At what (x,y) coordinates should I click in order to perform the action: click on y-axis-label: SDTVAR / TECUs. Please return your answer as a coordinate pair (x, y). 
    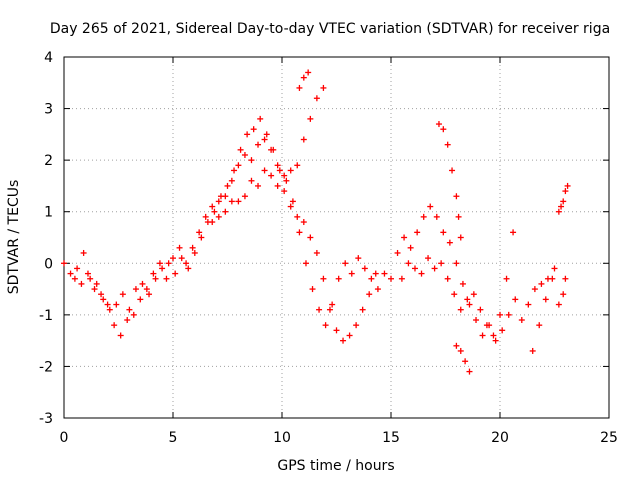
    Looking at the image, I should click on (14, 237).